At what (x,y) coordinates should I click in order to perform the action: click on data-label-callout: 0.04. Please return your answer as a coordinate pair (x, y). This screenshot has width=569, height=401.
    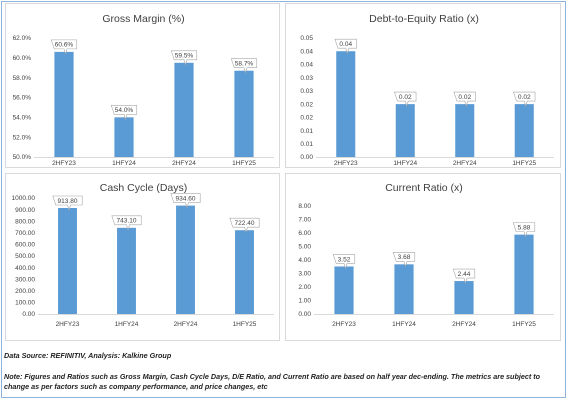
    Looking at the image, I should click on (345, 46).